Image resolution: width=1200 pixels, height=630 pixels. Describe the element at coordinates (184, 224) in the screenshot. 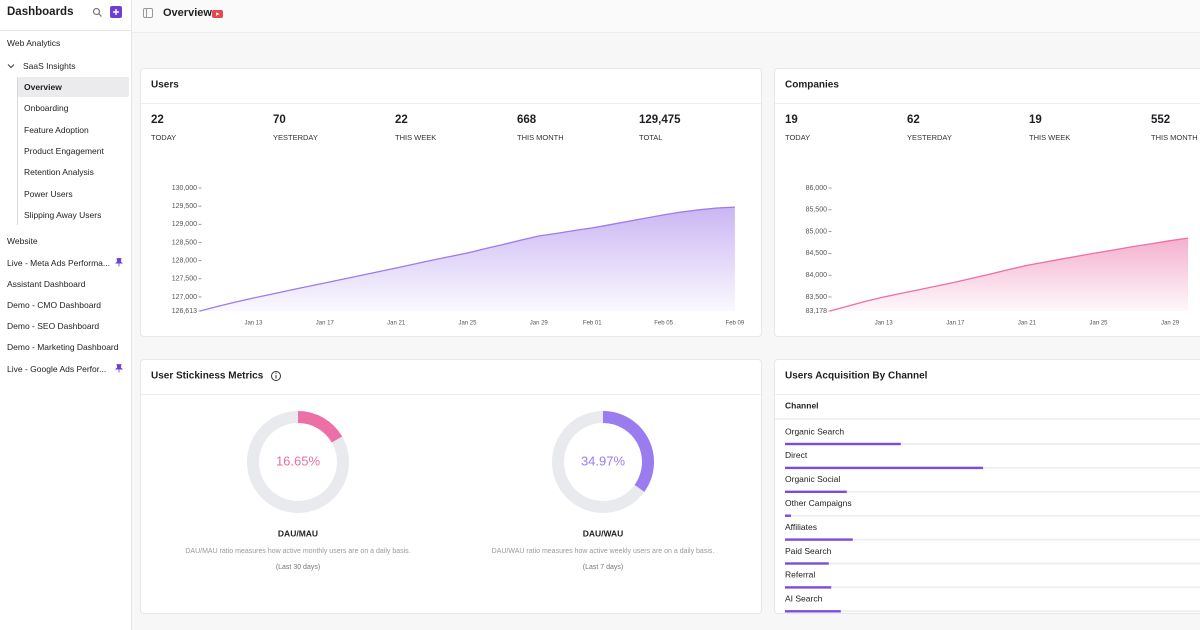

I see `y-tick-label: 129,000` at that location.